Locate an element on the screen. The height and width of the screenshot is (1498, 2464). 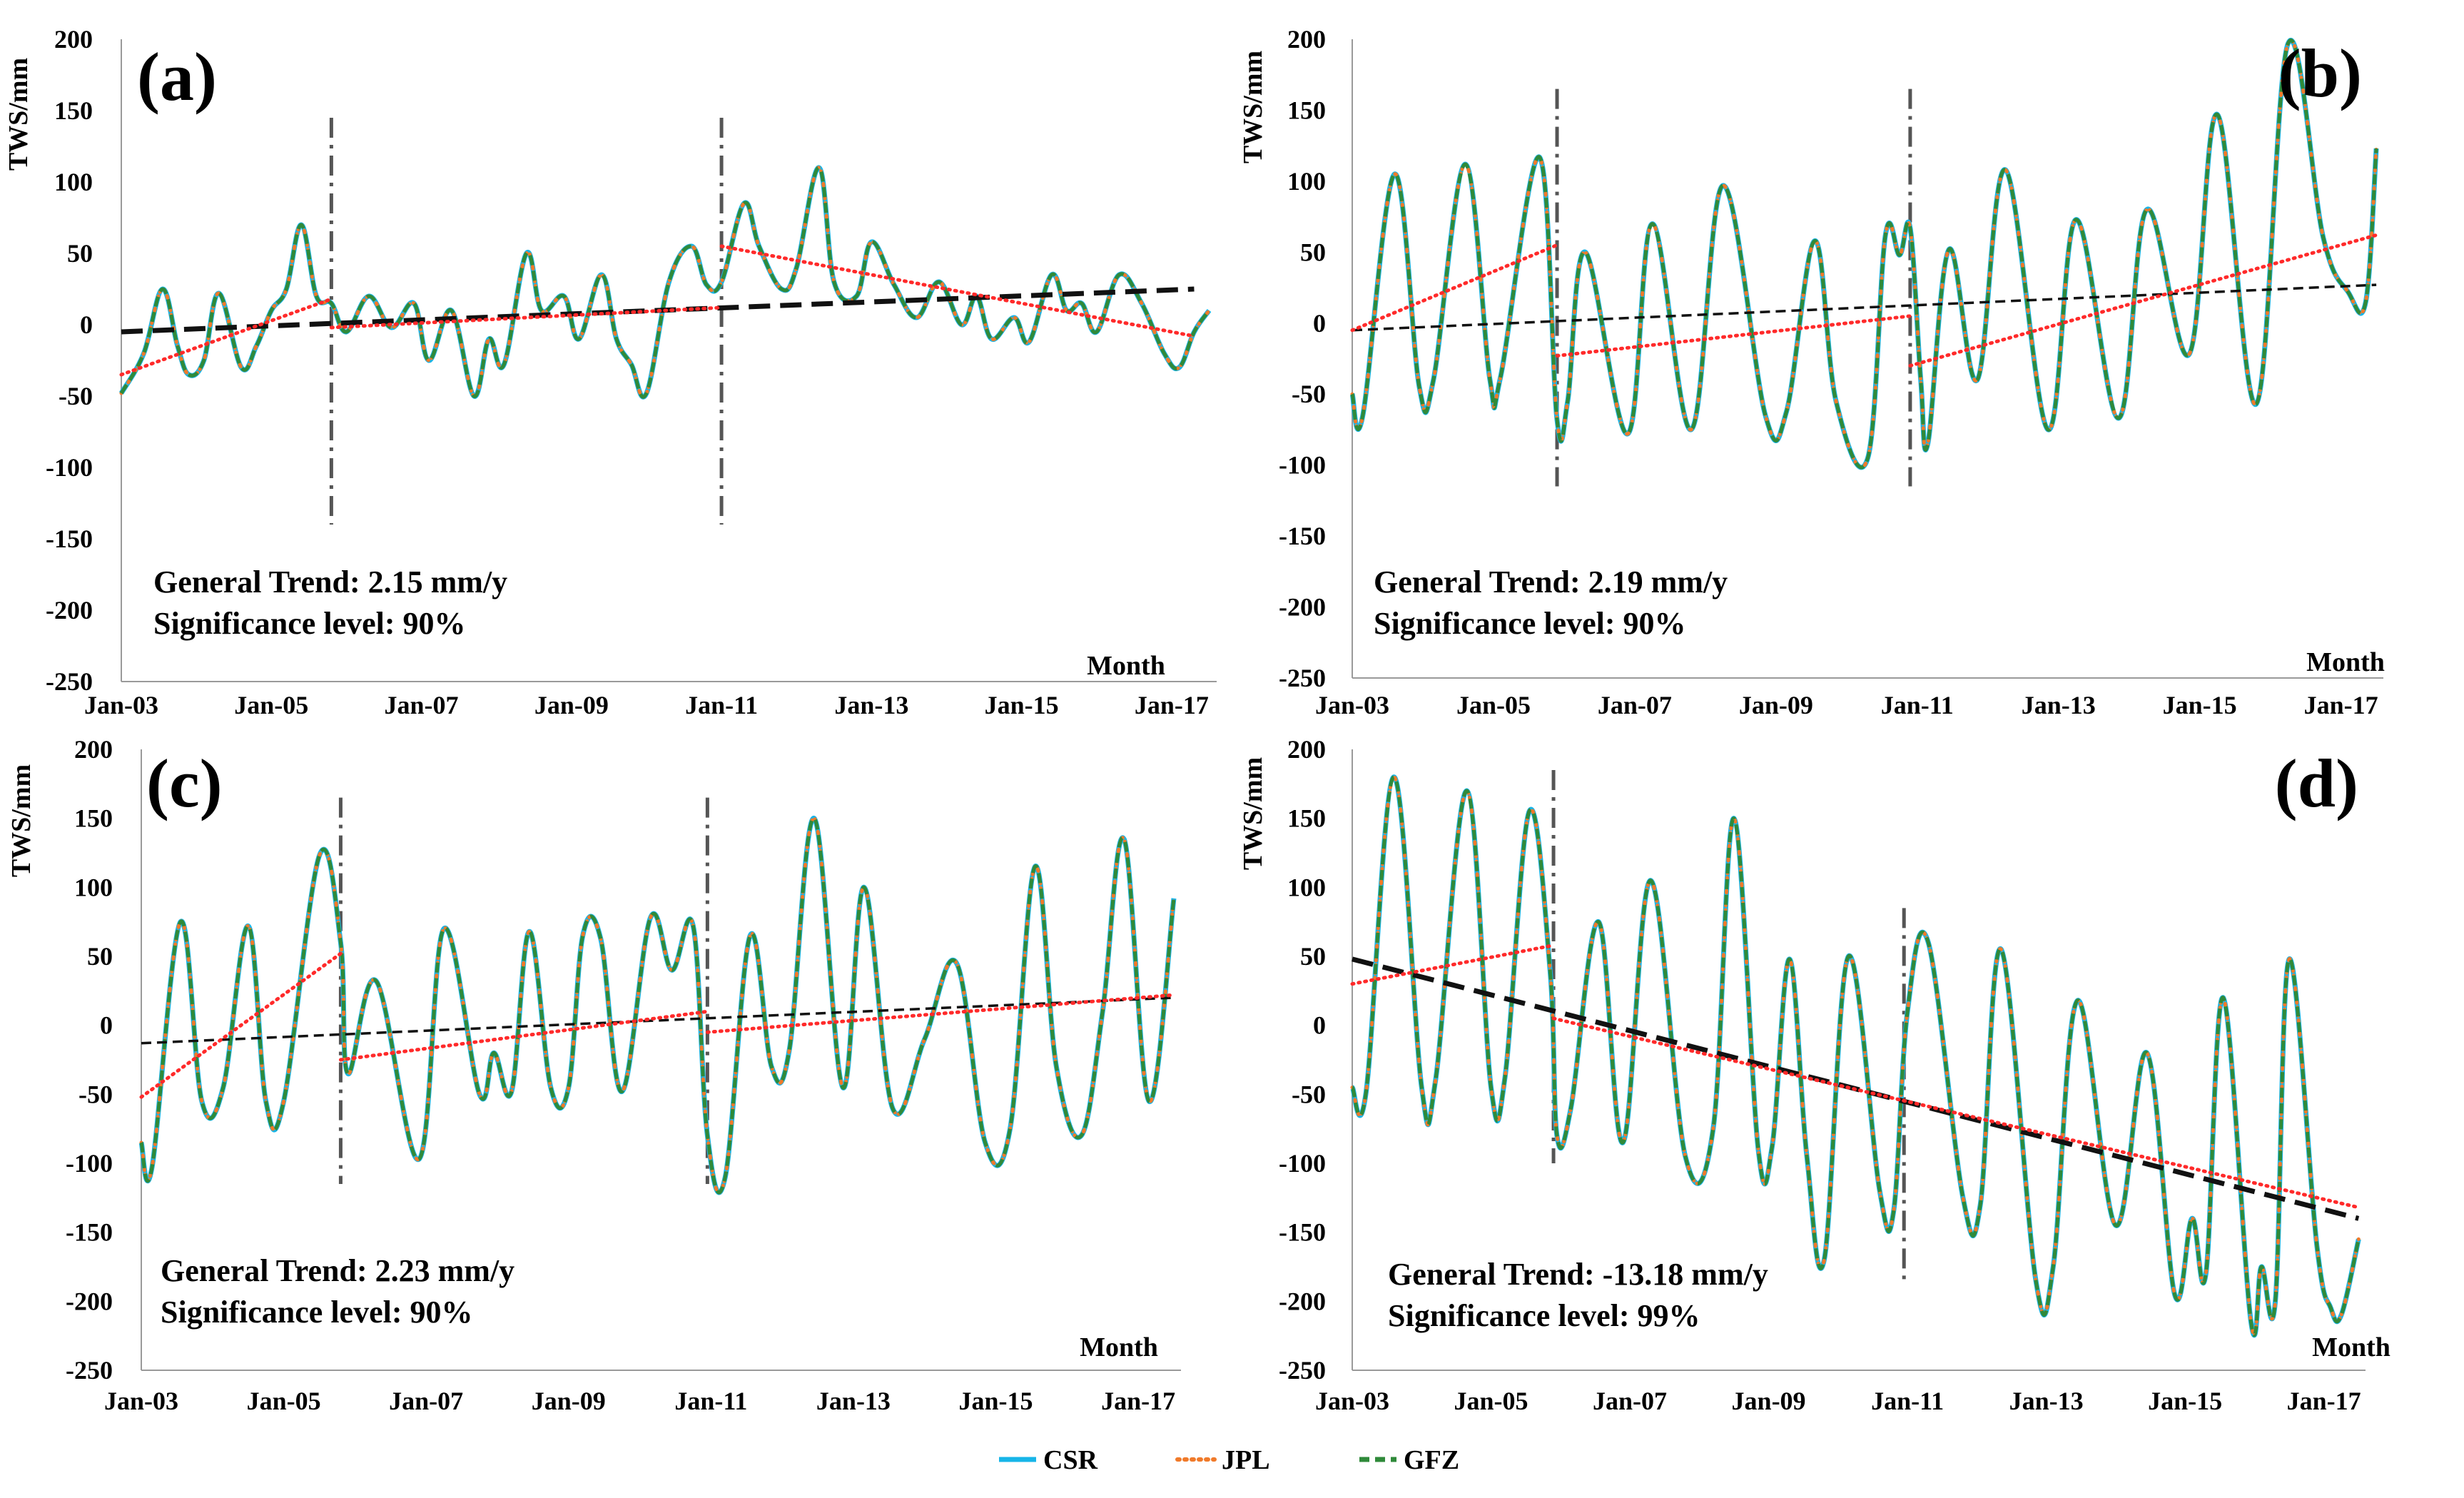
series-csr-line is located at coordinates (1864, 254).